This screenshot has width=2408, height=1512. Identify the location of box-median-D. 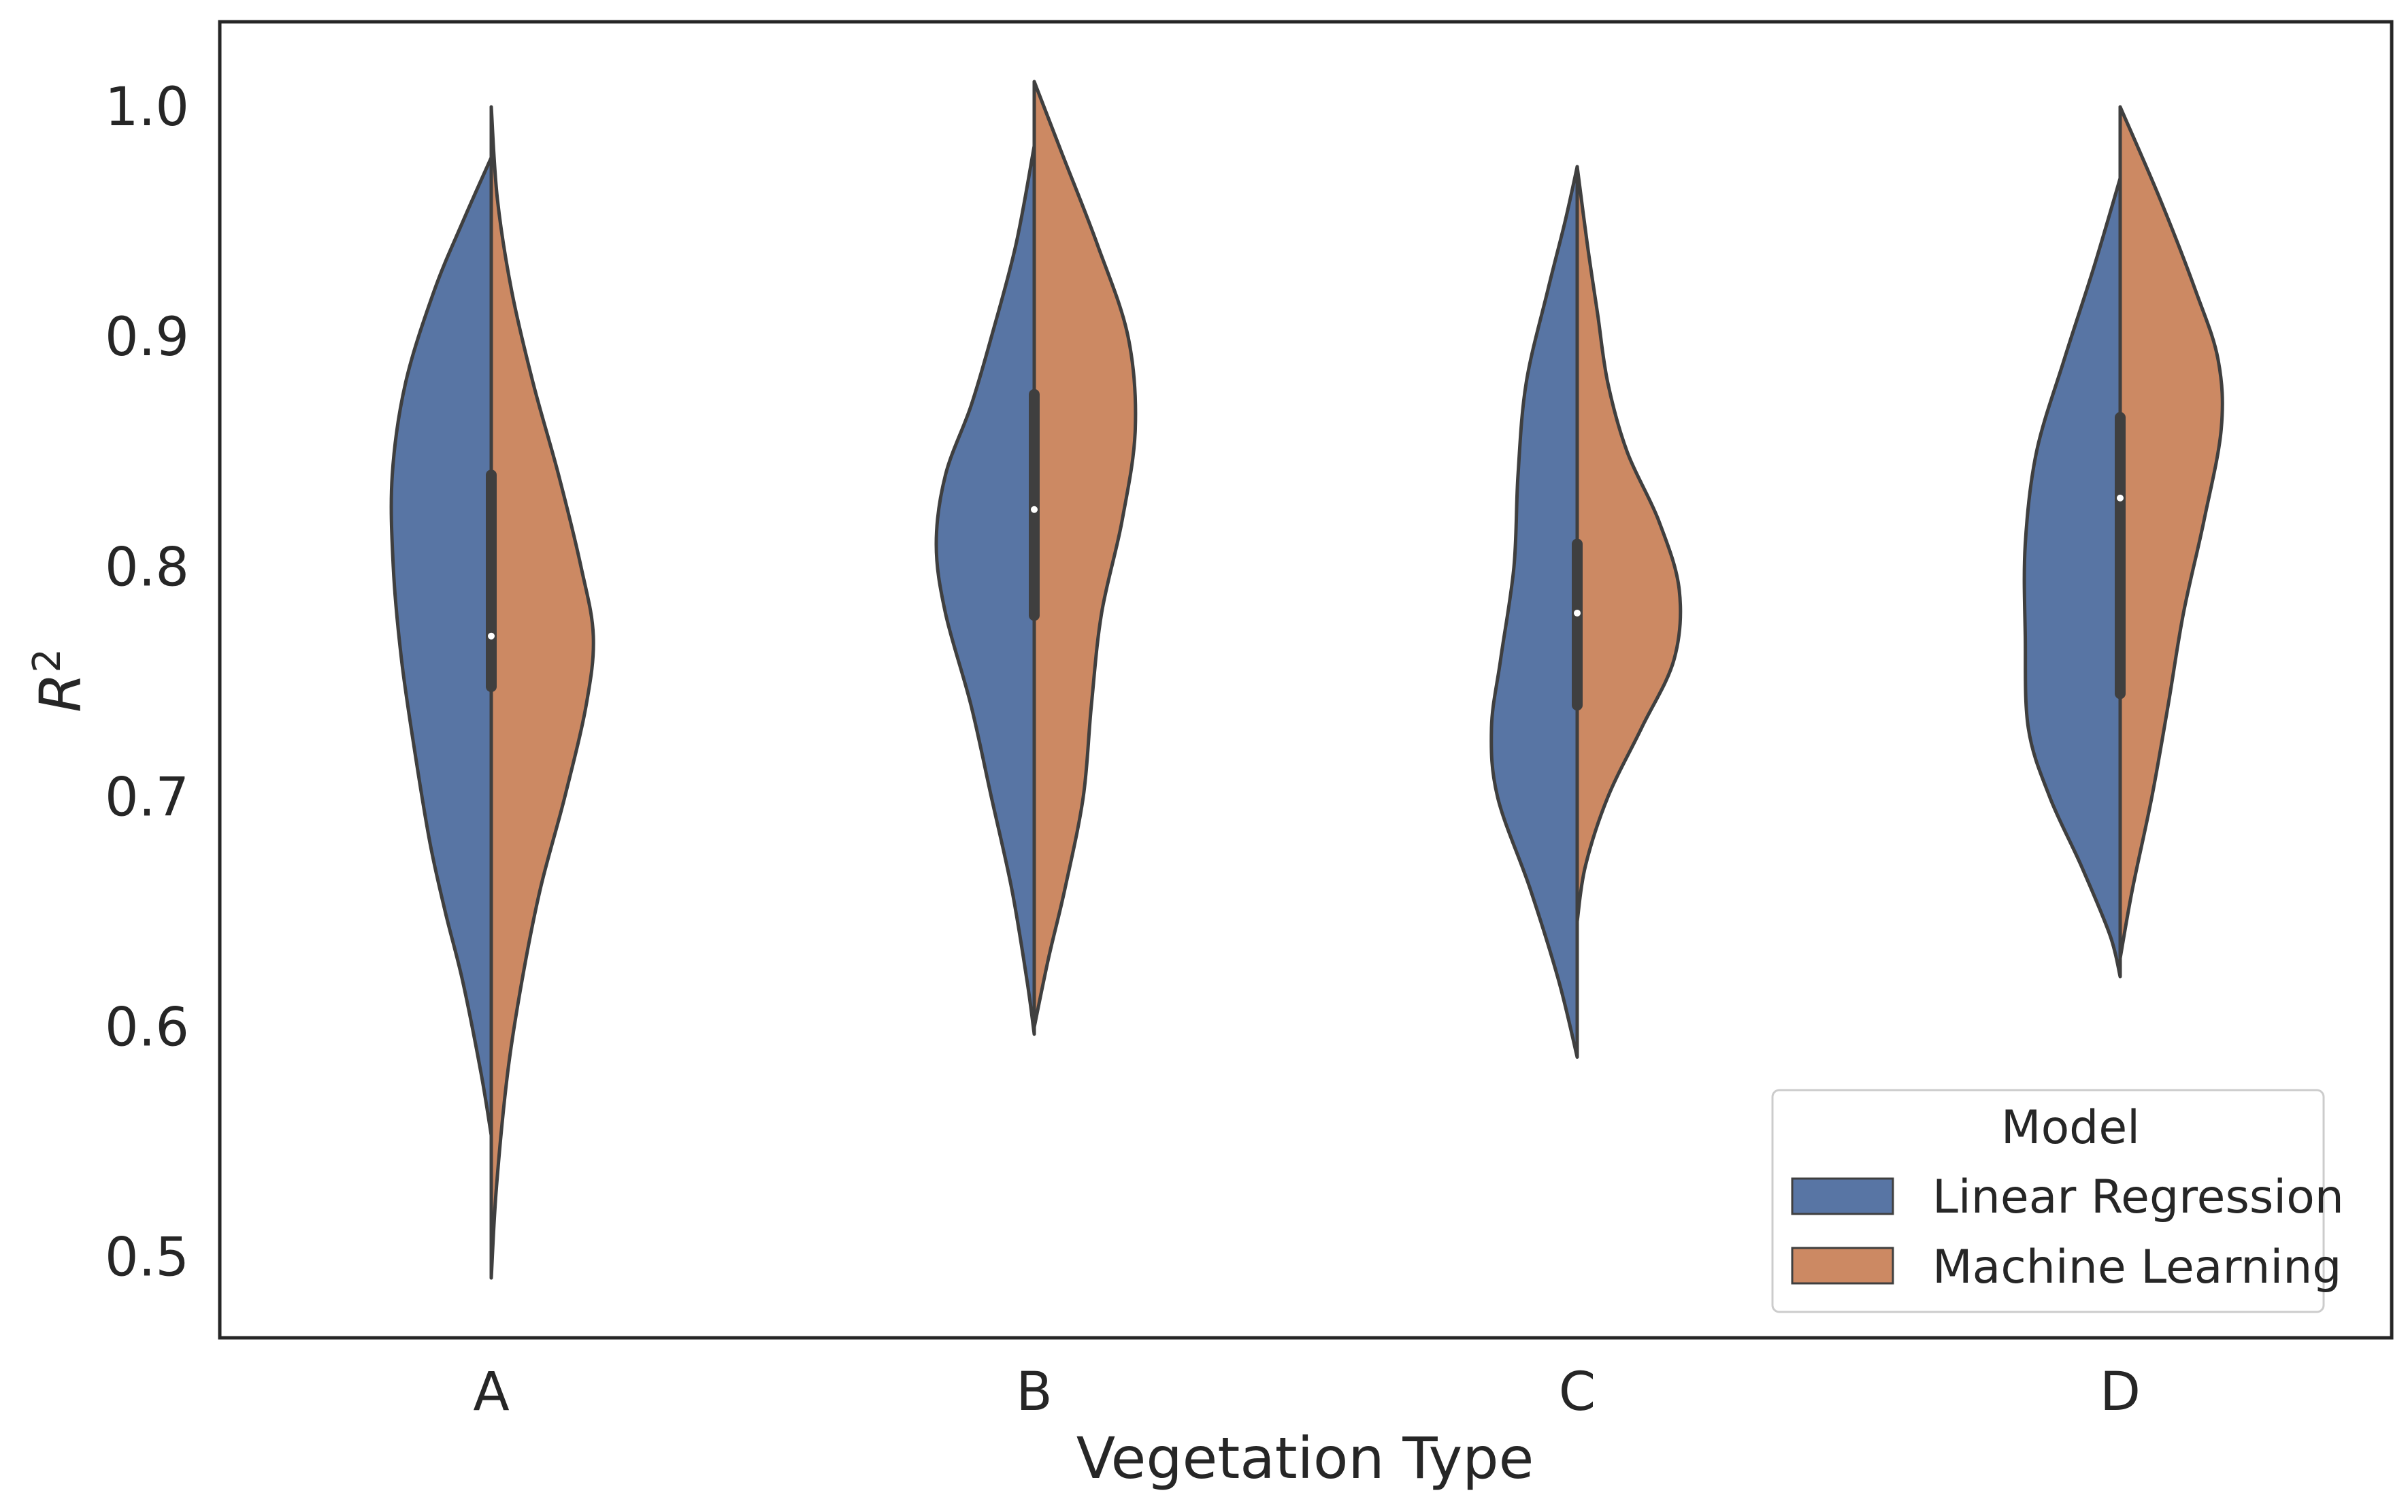
(2120, 498).